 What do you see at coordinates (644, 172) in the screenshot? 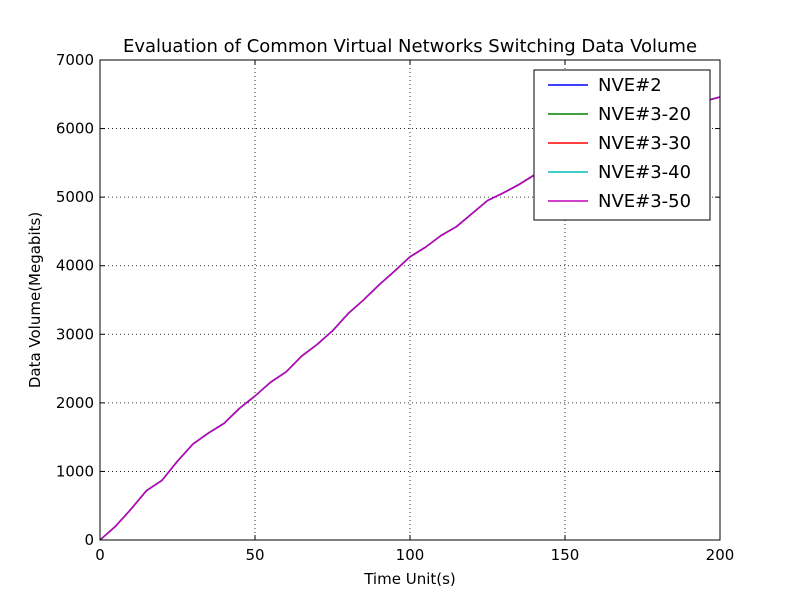
I see `legend-label: NVE#3-40` at bounding box center [644, 172].